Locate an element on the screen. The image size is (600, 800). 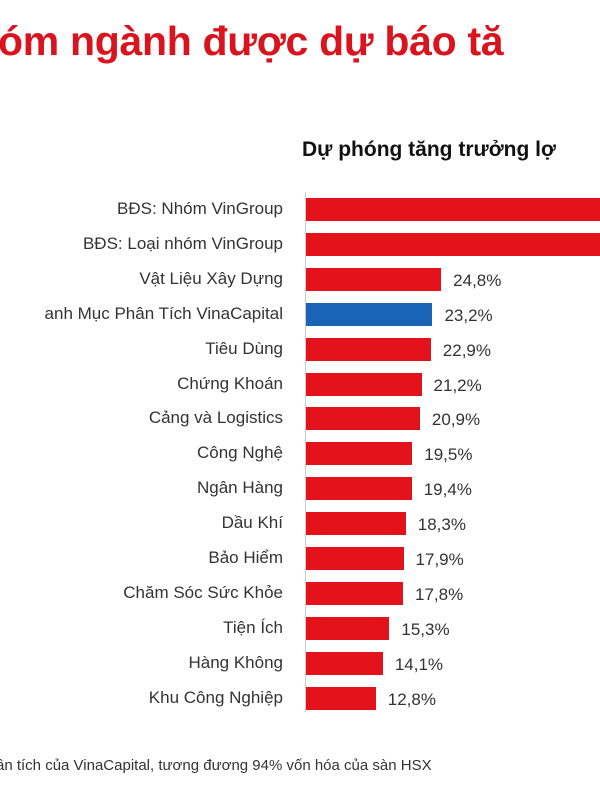
category-label: Ngân Hàng is located at coordinates (239, 488).